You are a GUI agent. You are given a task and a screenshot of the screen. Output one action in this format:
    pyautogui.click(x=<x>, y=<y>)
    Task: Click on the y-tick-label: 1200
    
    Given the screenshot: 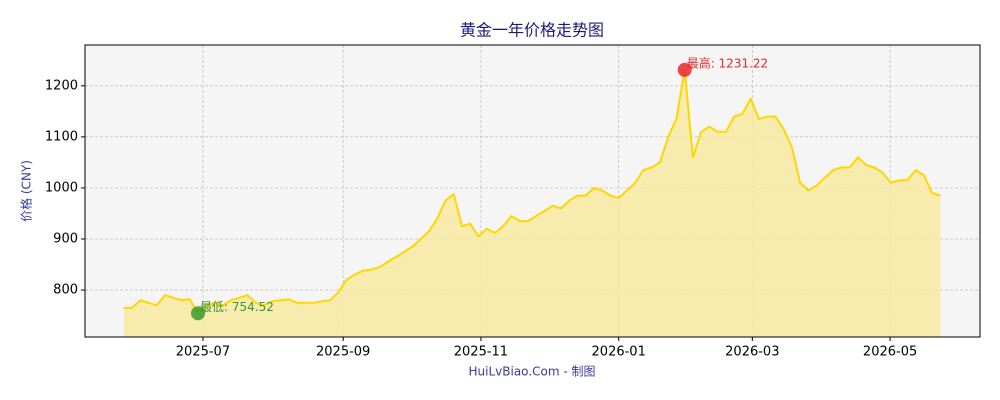 What is the action you would take?
    pyautogui.click(x=61, y=85)
    